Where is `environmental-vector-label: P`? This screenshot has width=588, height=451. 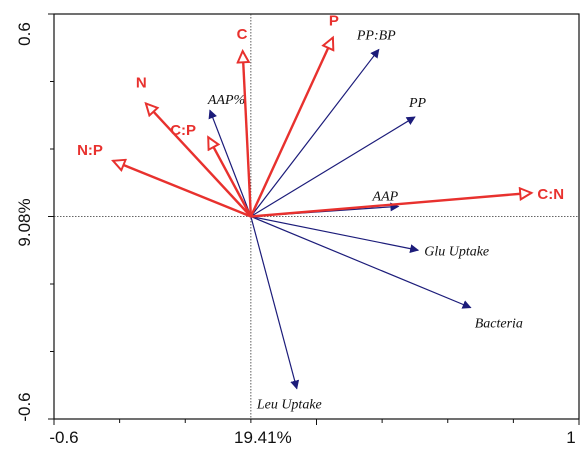
environmental-vector-label: P is located at coordinates (334, 21).